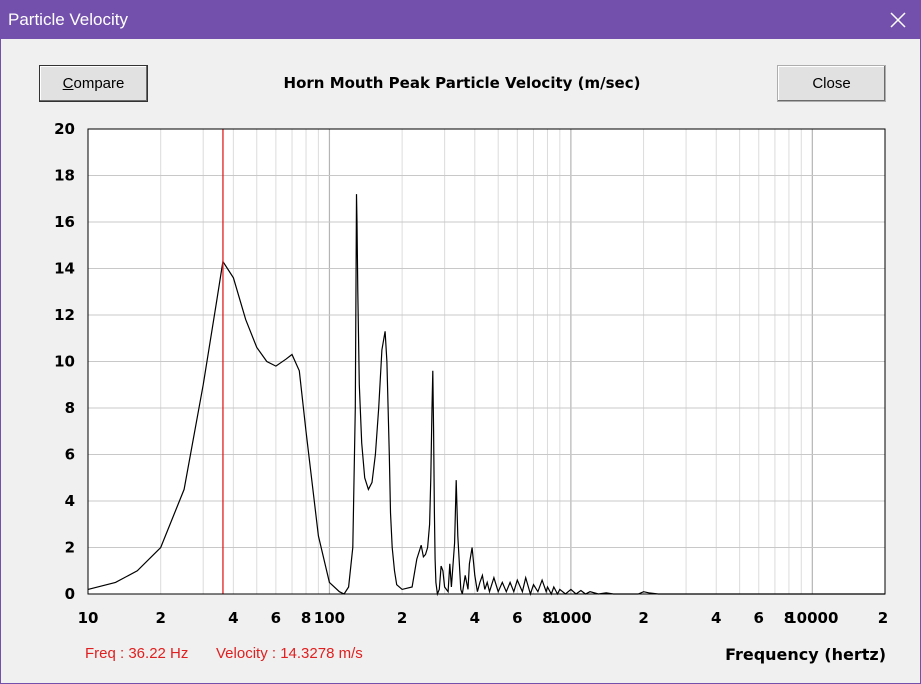 The width and height of the screenshot is (921, 684). I want to click on y-tick-label: 4, so click(70, 501).